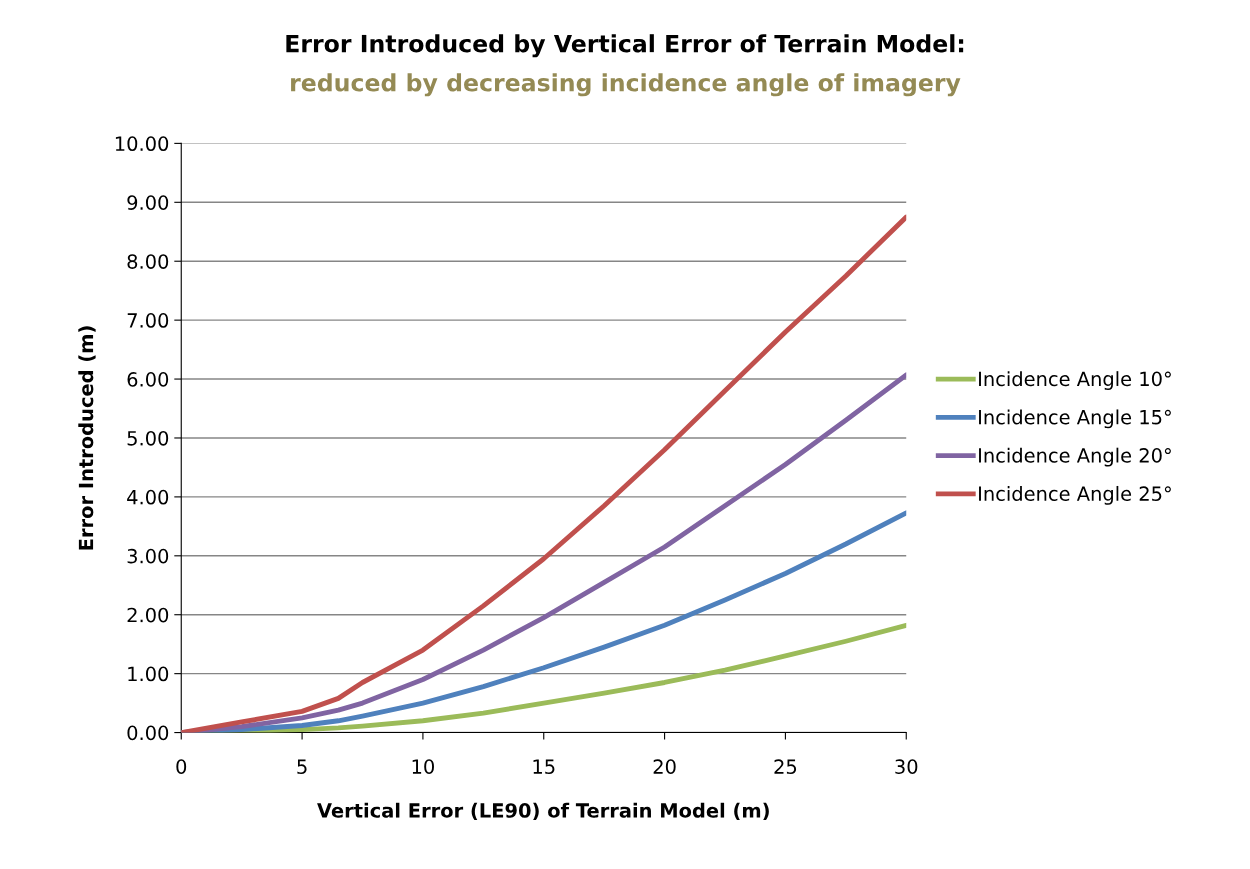 This screenshot has height=869, width=1250. Describe the element at coordinates (181, 767) in the screenshot. I see `x-tick-label: 0` at that location.